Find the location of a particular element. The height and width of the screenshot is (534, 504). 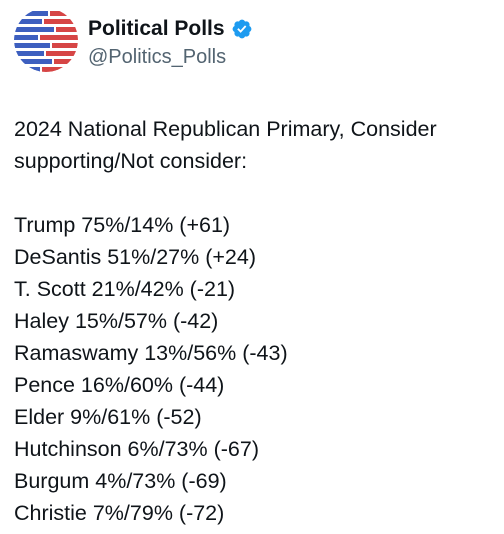

poll-result-row: Ramaswamy 13%/56% (-43) is located at coordinates (151, 353).